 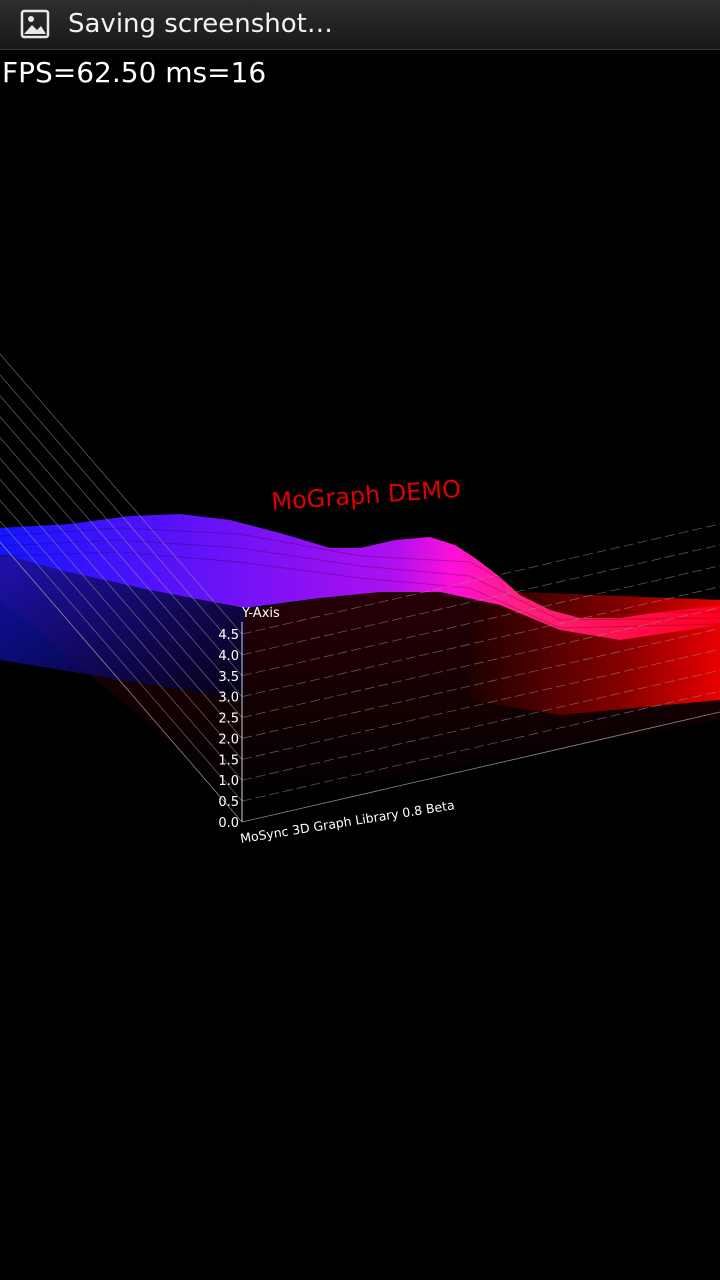 What do you see at coordinates (228, 635) in the screenshot?
I see `y-tick-label: 4.5` at bounding box center [228, 635].